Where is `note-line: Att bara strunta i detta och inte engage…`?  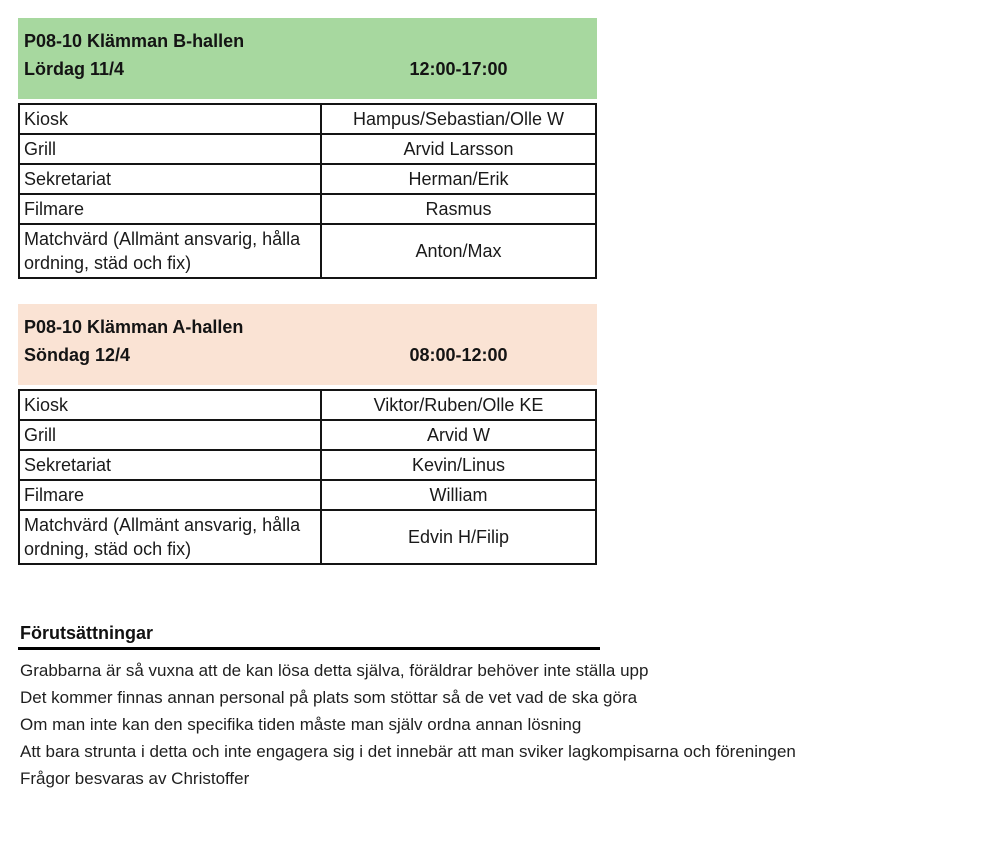 note-line: Att bara strunta i detta och inte engage… is located at coordinates (408, 751).